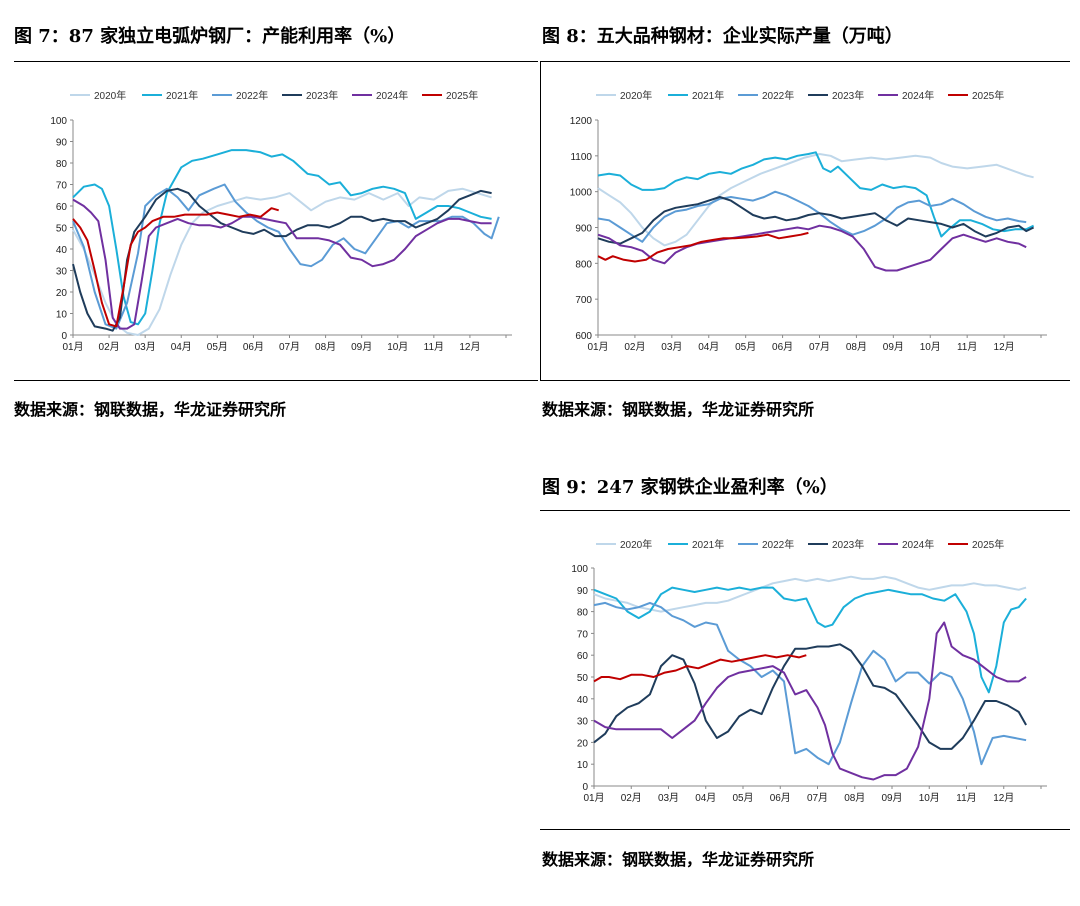 The image size is (1080, 906). Describe the element at coordinates (150, 409) in the screenshot. I see `chart1-source: 数据来源：钢联数据，华龙证券研究所` at that location.